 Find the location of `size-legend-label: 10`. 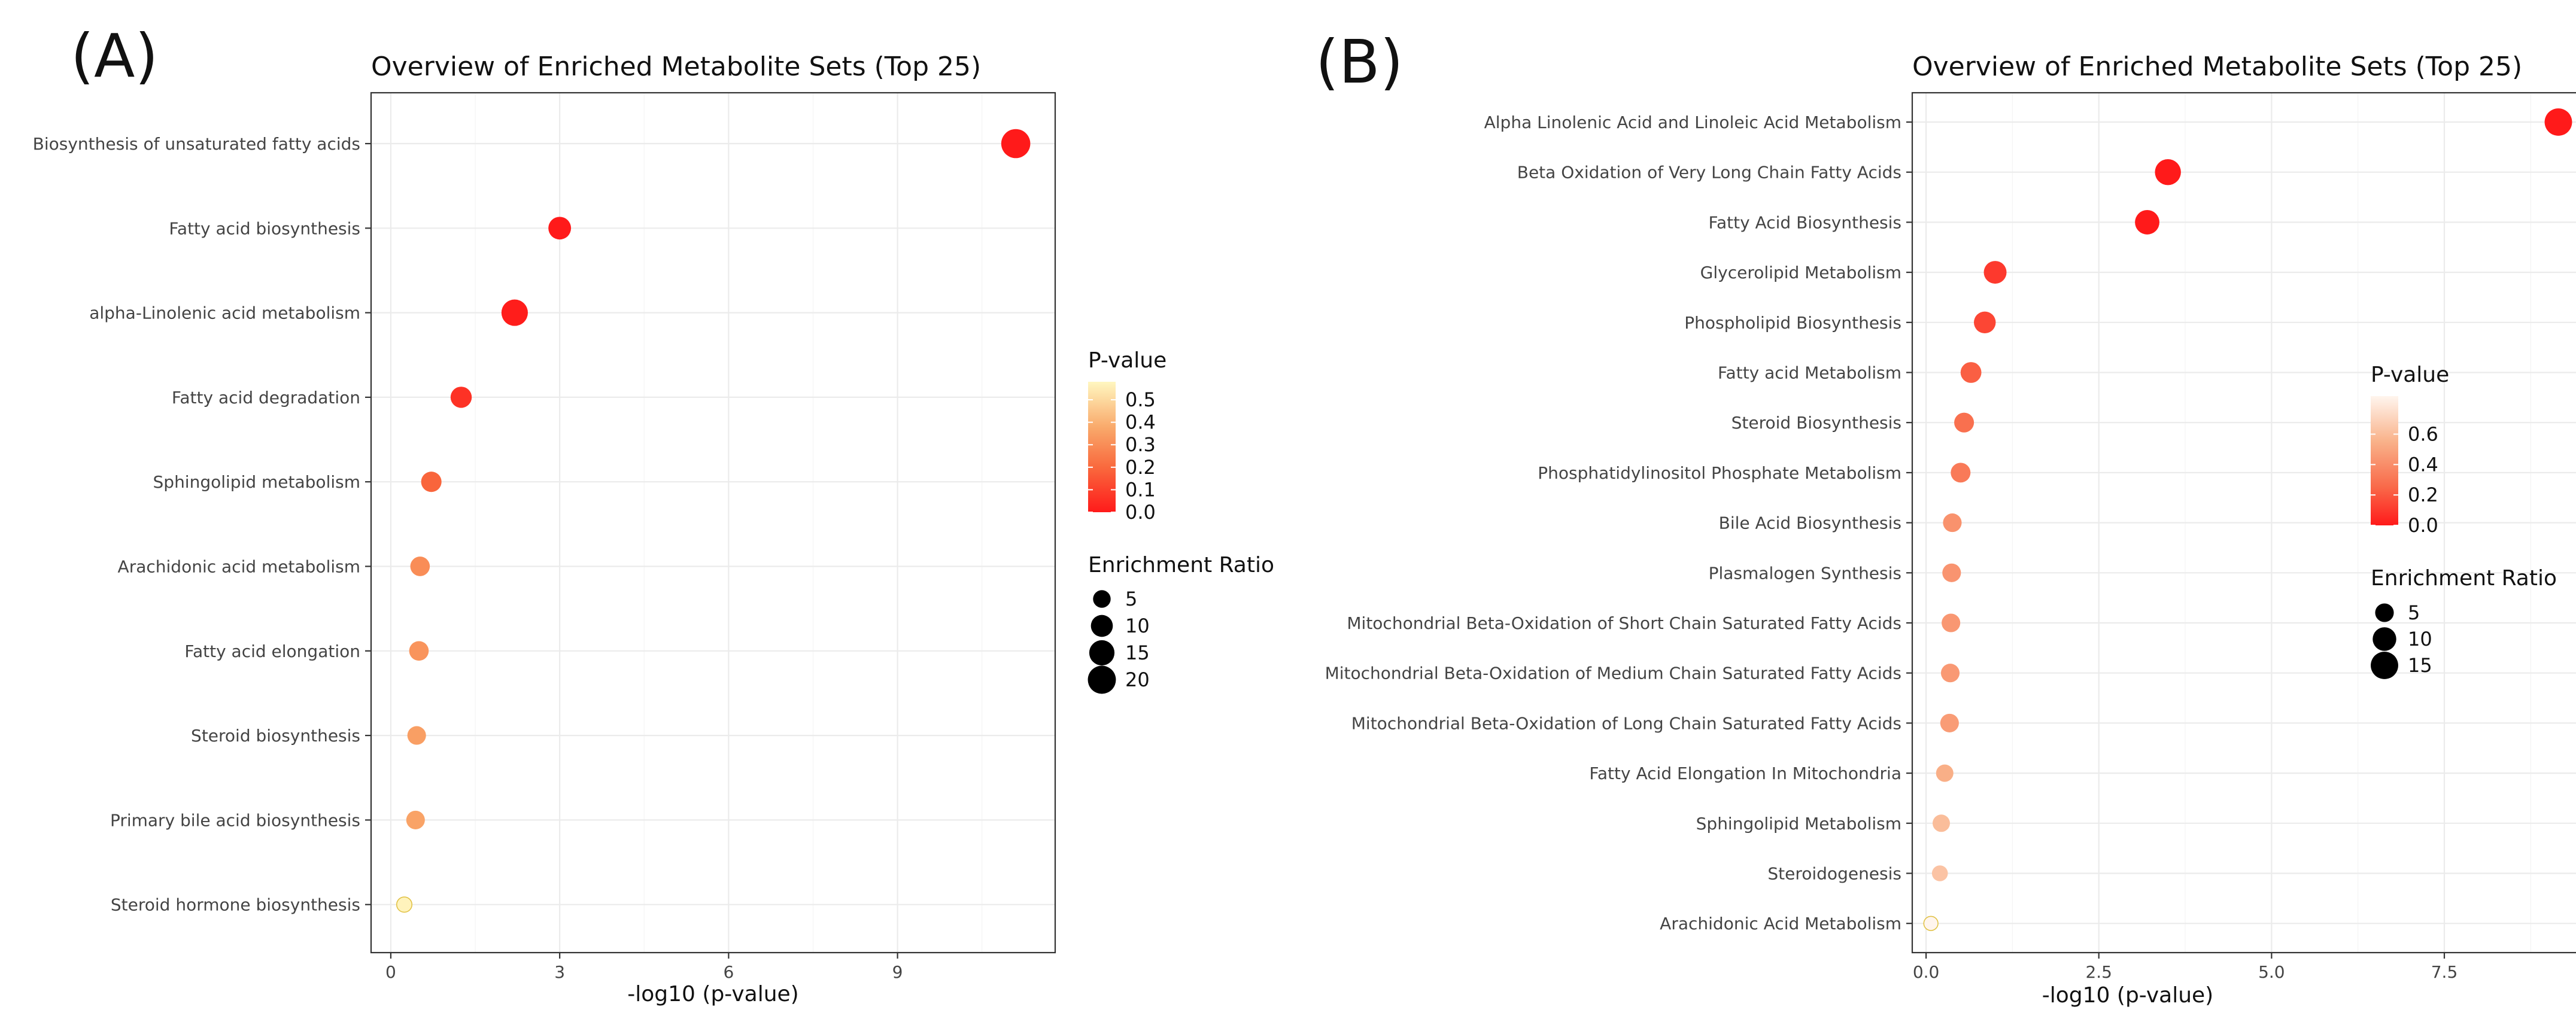

size-legend-label: 10 is located at coordinates (2420, 639).